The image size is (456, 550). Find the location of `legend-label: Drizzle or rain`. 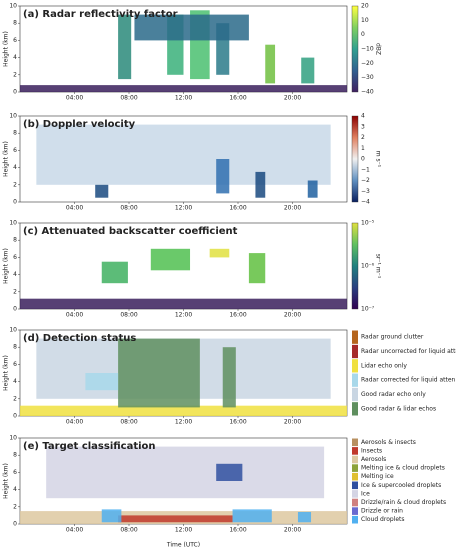

legend-label: Drizzle or rain is located at coordinates (382, 511).